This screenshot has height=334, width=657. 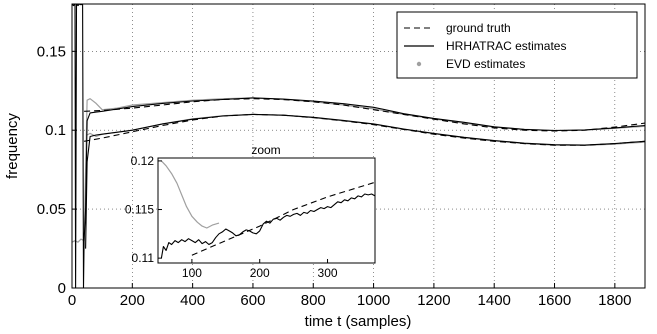 What do you see at coordinates (139, 210) in the screenshot?
I see `inset-y-tick-label: 0.115` at bounding box center [139, 210].